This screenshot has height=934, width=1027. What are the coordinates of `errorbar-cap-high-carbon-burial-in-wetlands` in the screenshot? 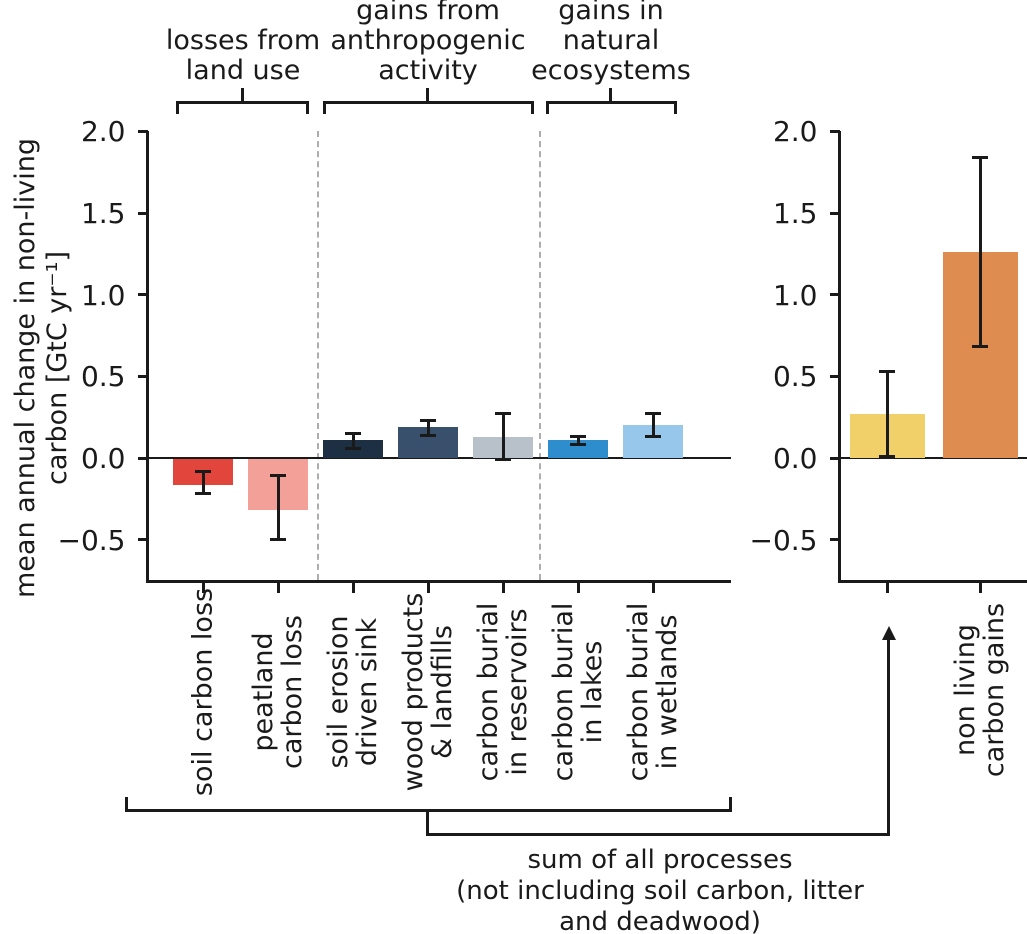 It's located at (653, 414).